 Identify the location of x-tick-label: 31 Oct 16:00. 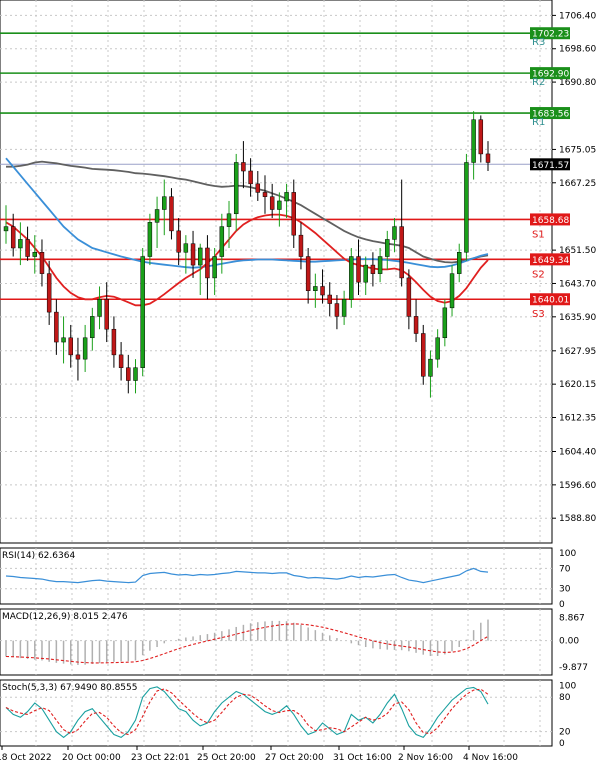
(362, 758).